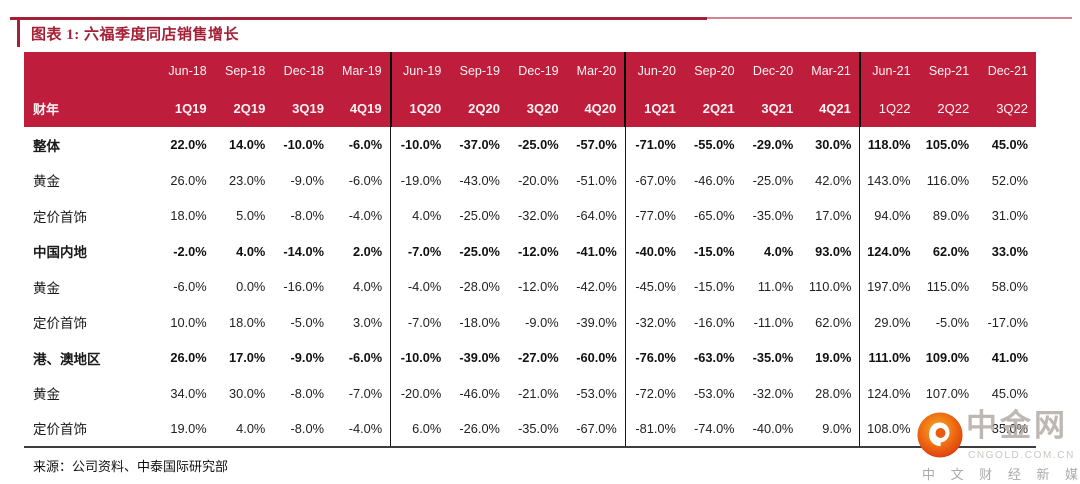 The image size is (1080, 484). Describe the element at coordinates (888, 108) in the screenshot. I see `col-quarter-header: 1Q22` at that location.